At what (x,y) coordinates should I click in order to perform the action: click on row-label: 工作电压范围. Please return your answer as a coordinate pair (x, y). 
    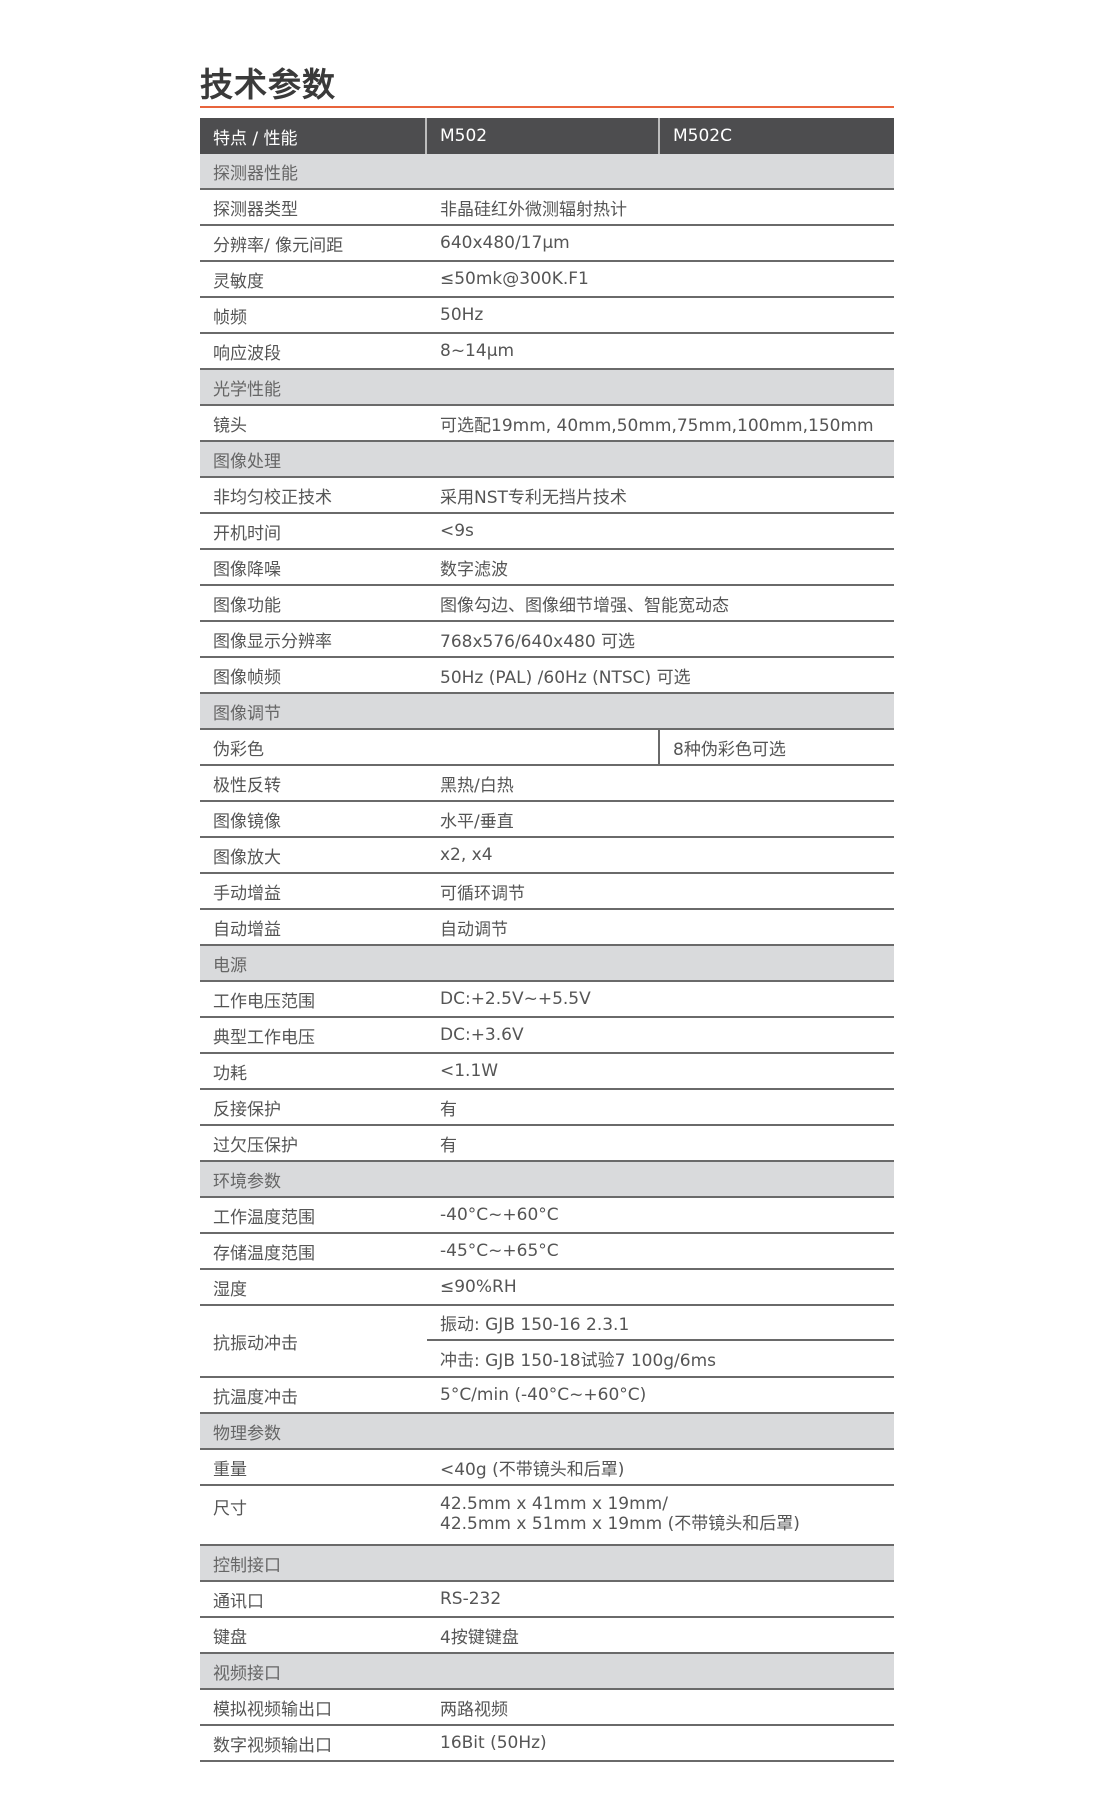
    Looking at the image, I should click on (264, 1001).